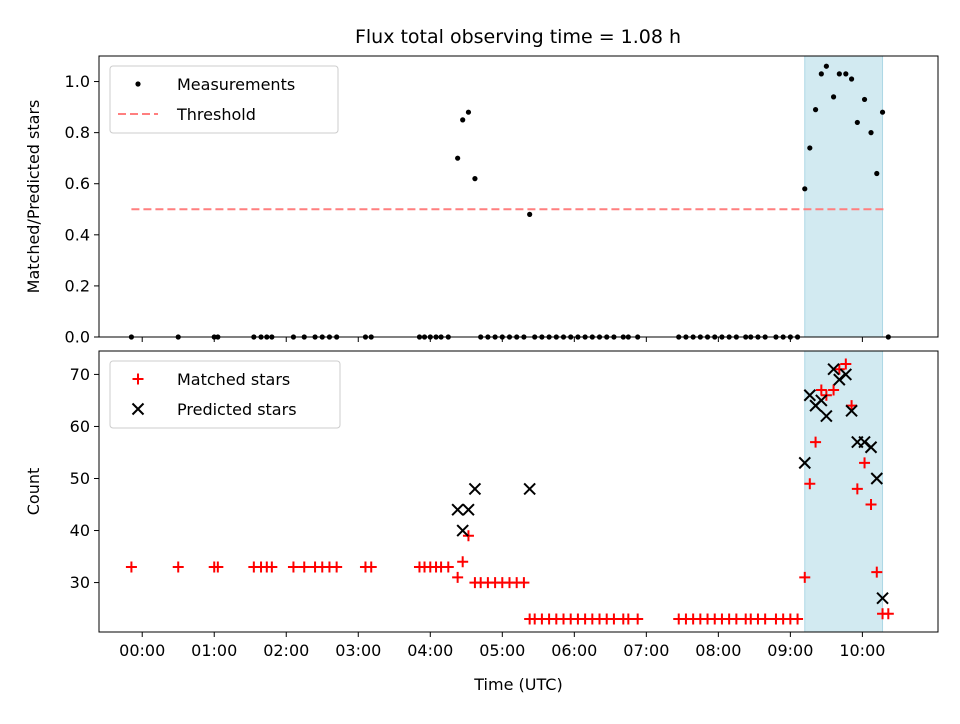  I want to click on y-tick-label: 60, so click(80, 426).